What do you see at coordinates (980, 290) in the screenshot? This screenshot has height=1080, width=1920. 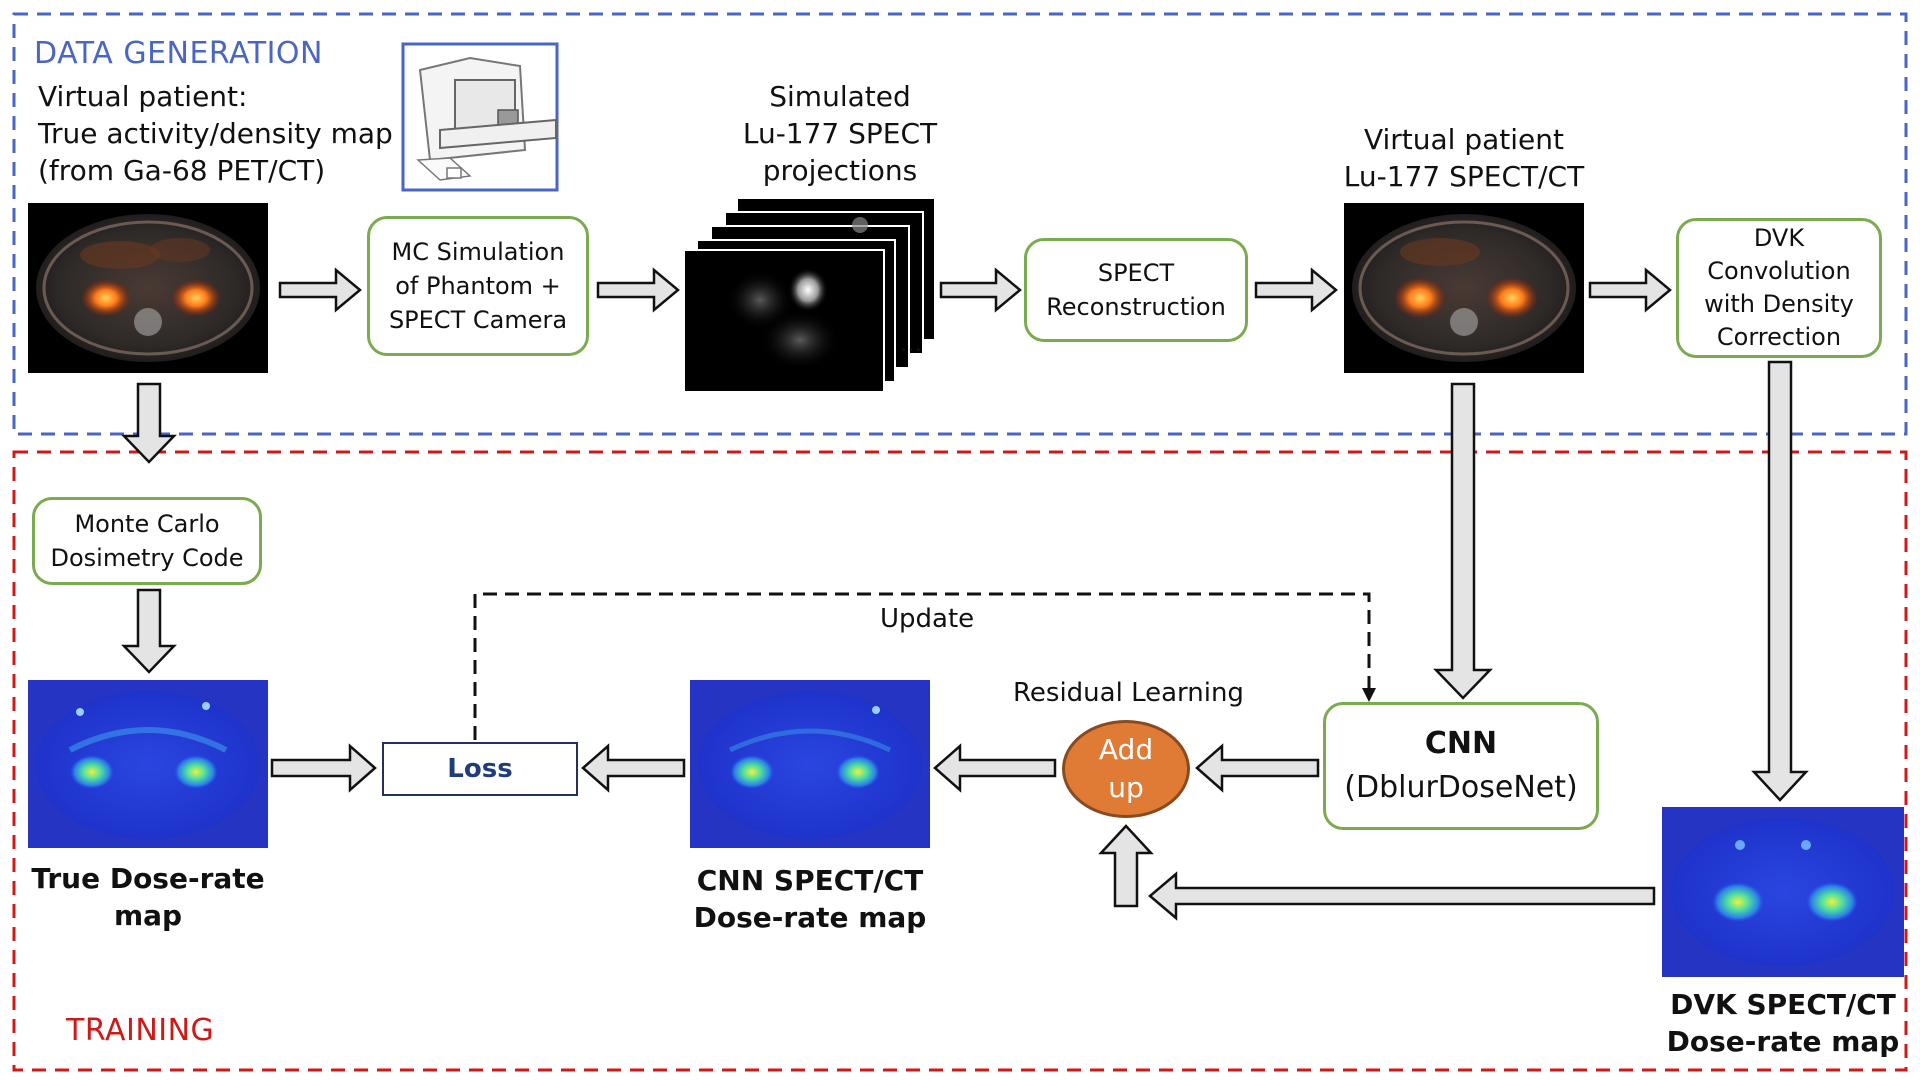 I see `arrow-proj-to-recon` at bounding box center [980, 290].